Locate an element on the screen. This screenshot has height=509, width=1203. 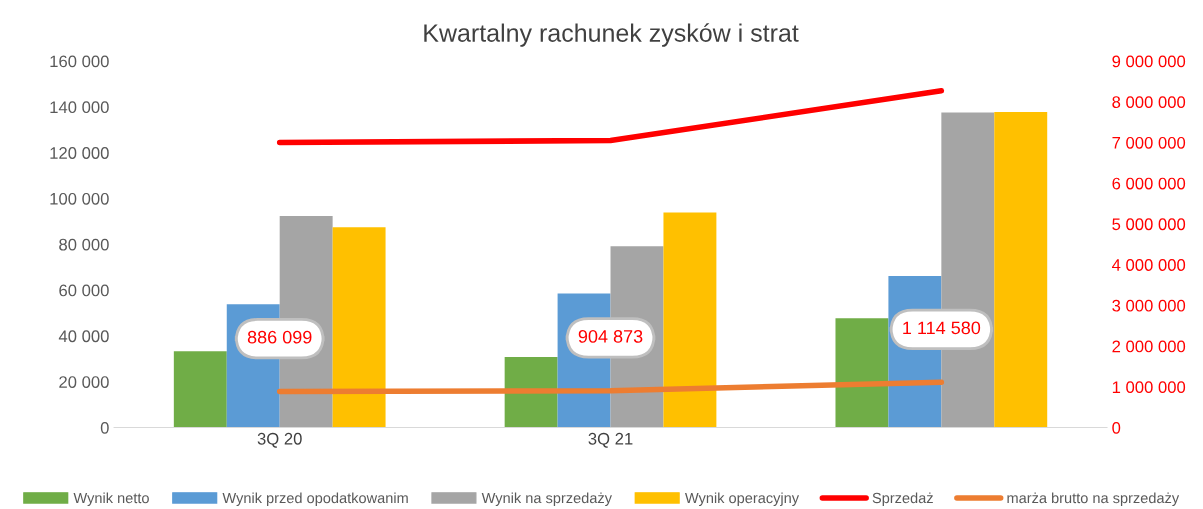
y2-tick-label: 7 000 000 is located at coordinates (1149, 142).